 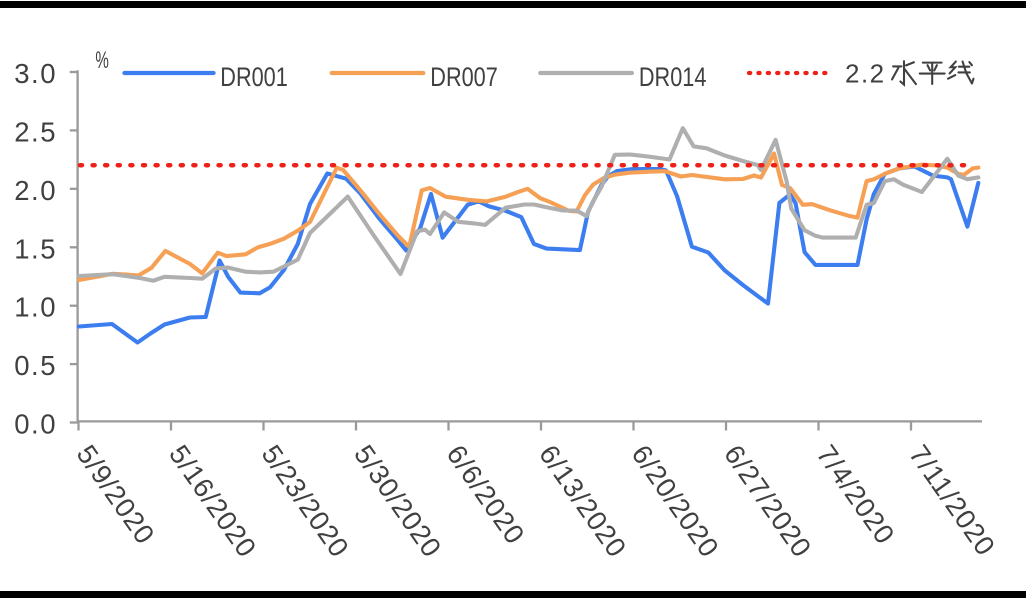 I want to click on svg-text: 3.0, so click(x=35, y=73).